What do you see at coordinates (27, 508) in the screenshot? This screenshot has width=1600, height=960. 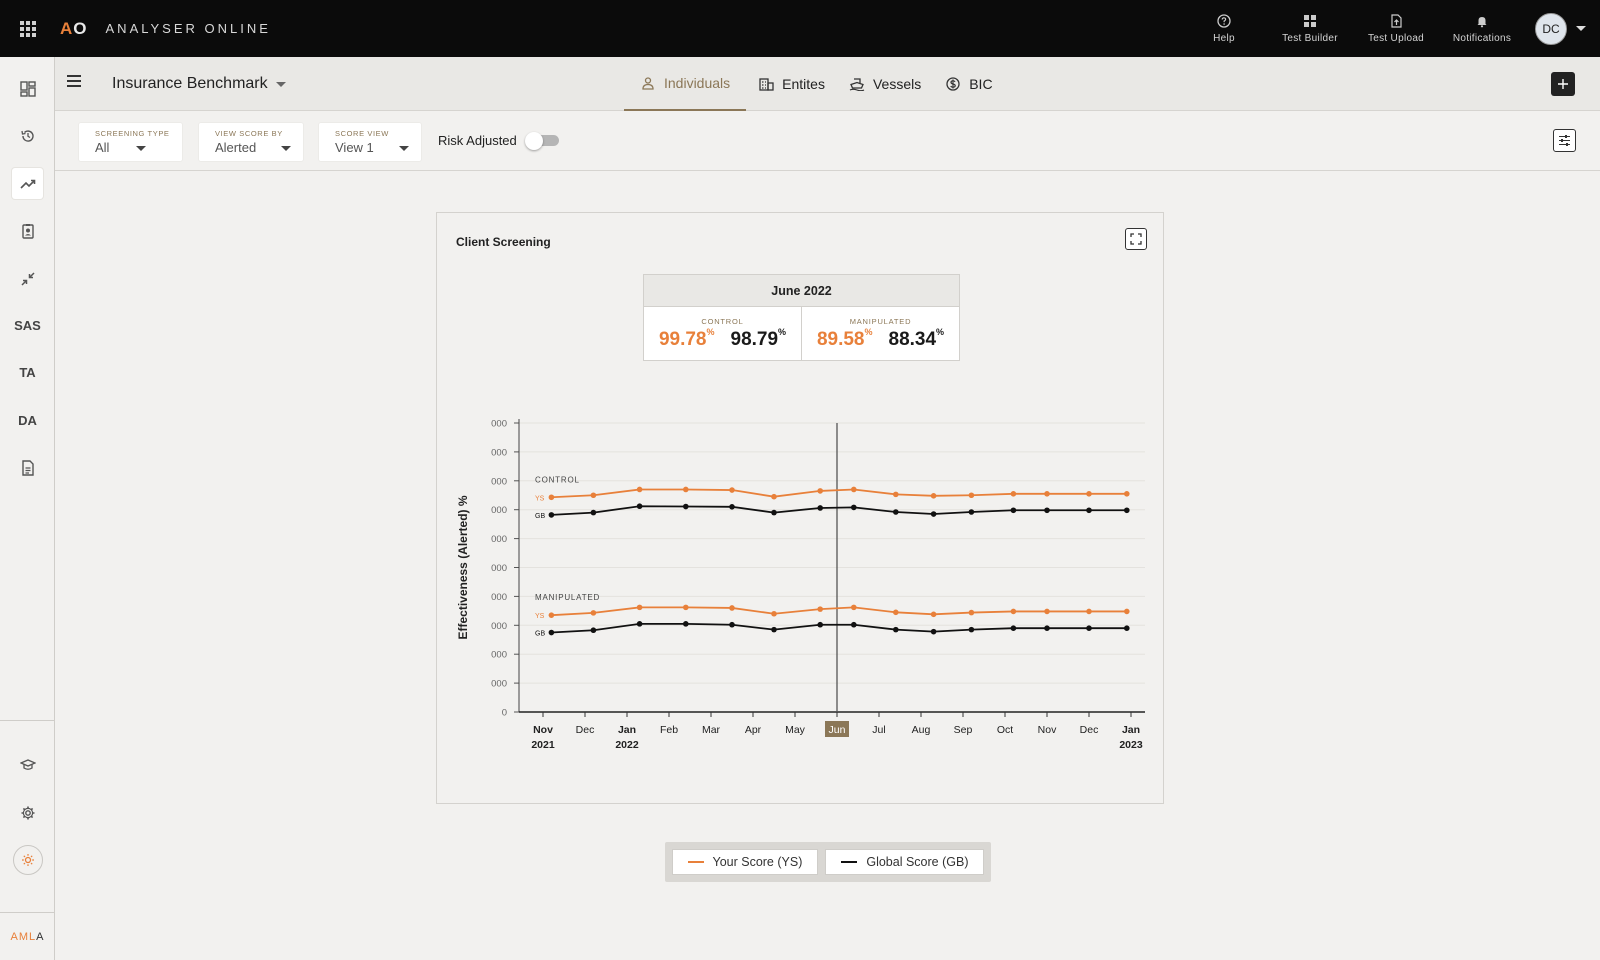 I see `sidebar: SAS TA DA AML A` at bounding box center [27, 508].